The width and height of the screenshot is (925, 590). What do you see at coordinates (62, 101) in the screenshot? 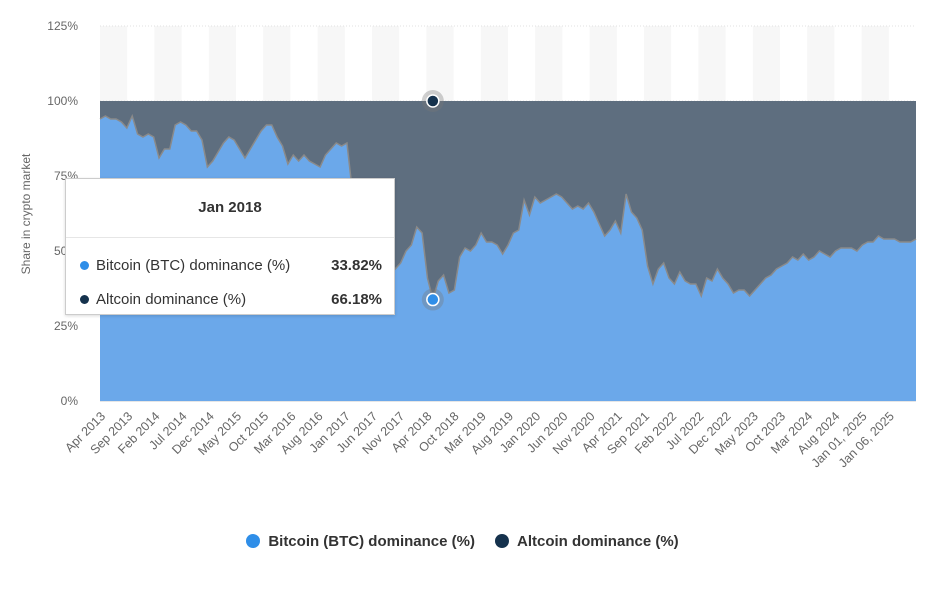
I see `y-tick-label: 100%` at bounding box center [62, 101].